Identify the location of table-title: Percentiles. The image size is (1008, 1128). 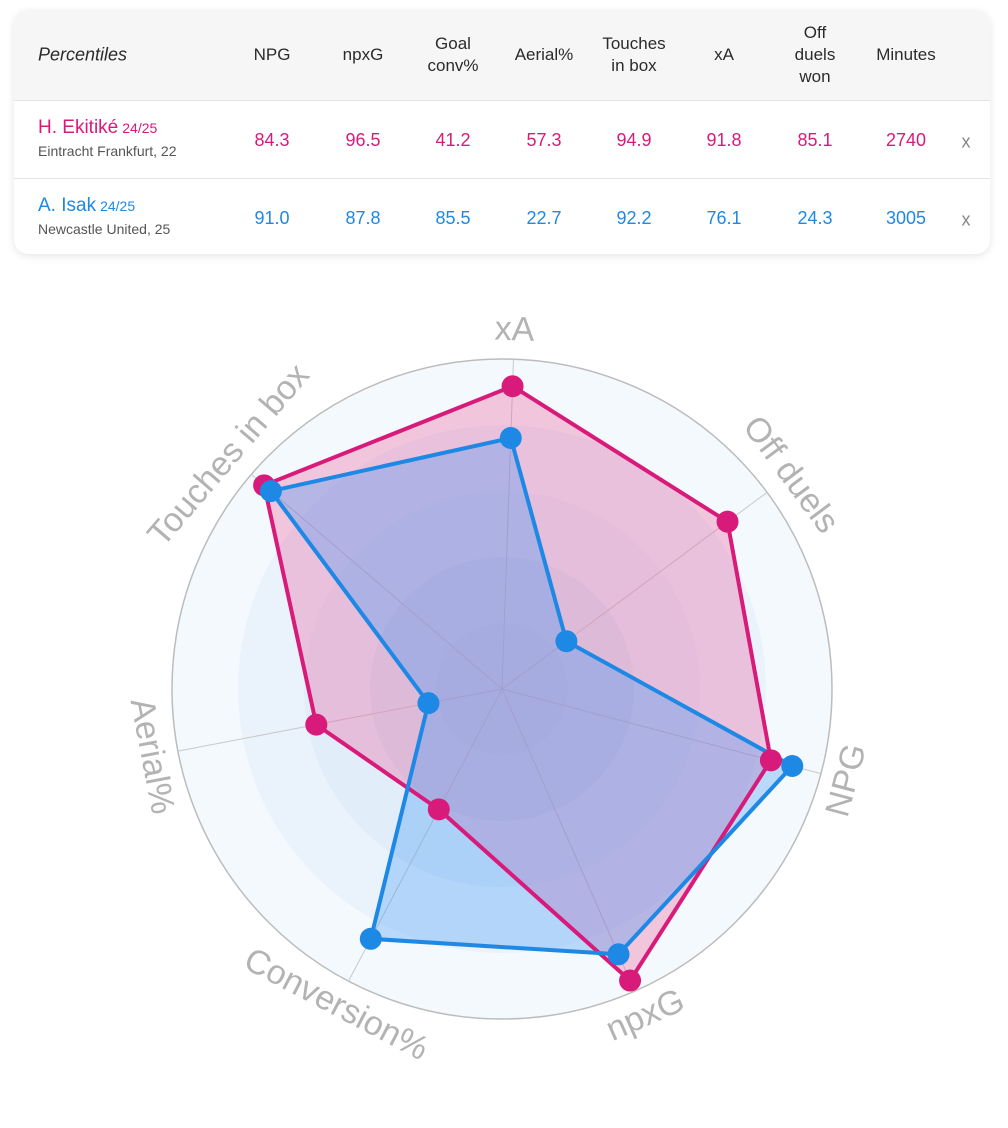
(83, 54).